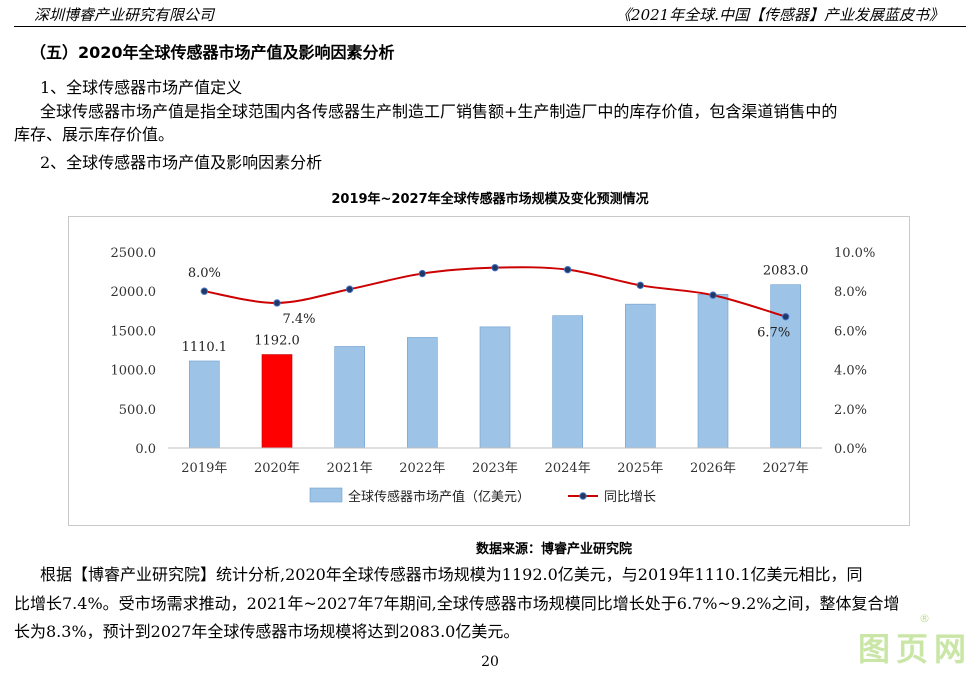  I want to click on legend-label-bars: 全球传感器市场产值（亿美元）, so click(439, 497).